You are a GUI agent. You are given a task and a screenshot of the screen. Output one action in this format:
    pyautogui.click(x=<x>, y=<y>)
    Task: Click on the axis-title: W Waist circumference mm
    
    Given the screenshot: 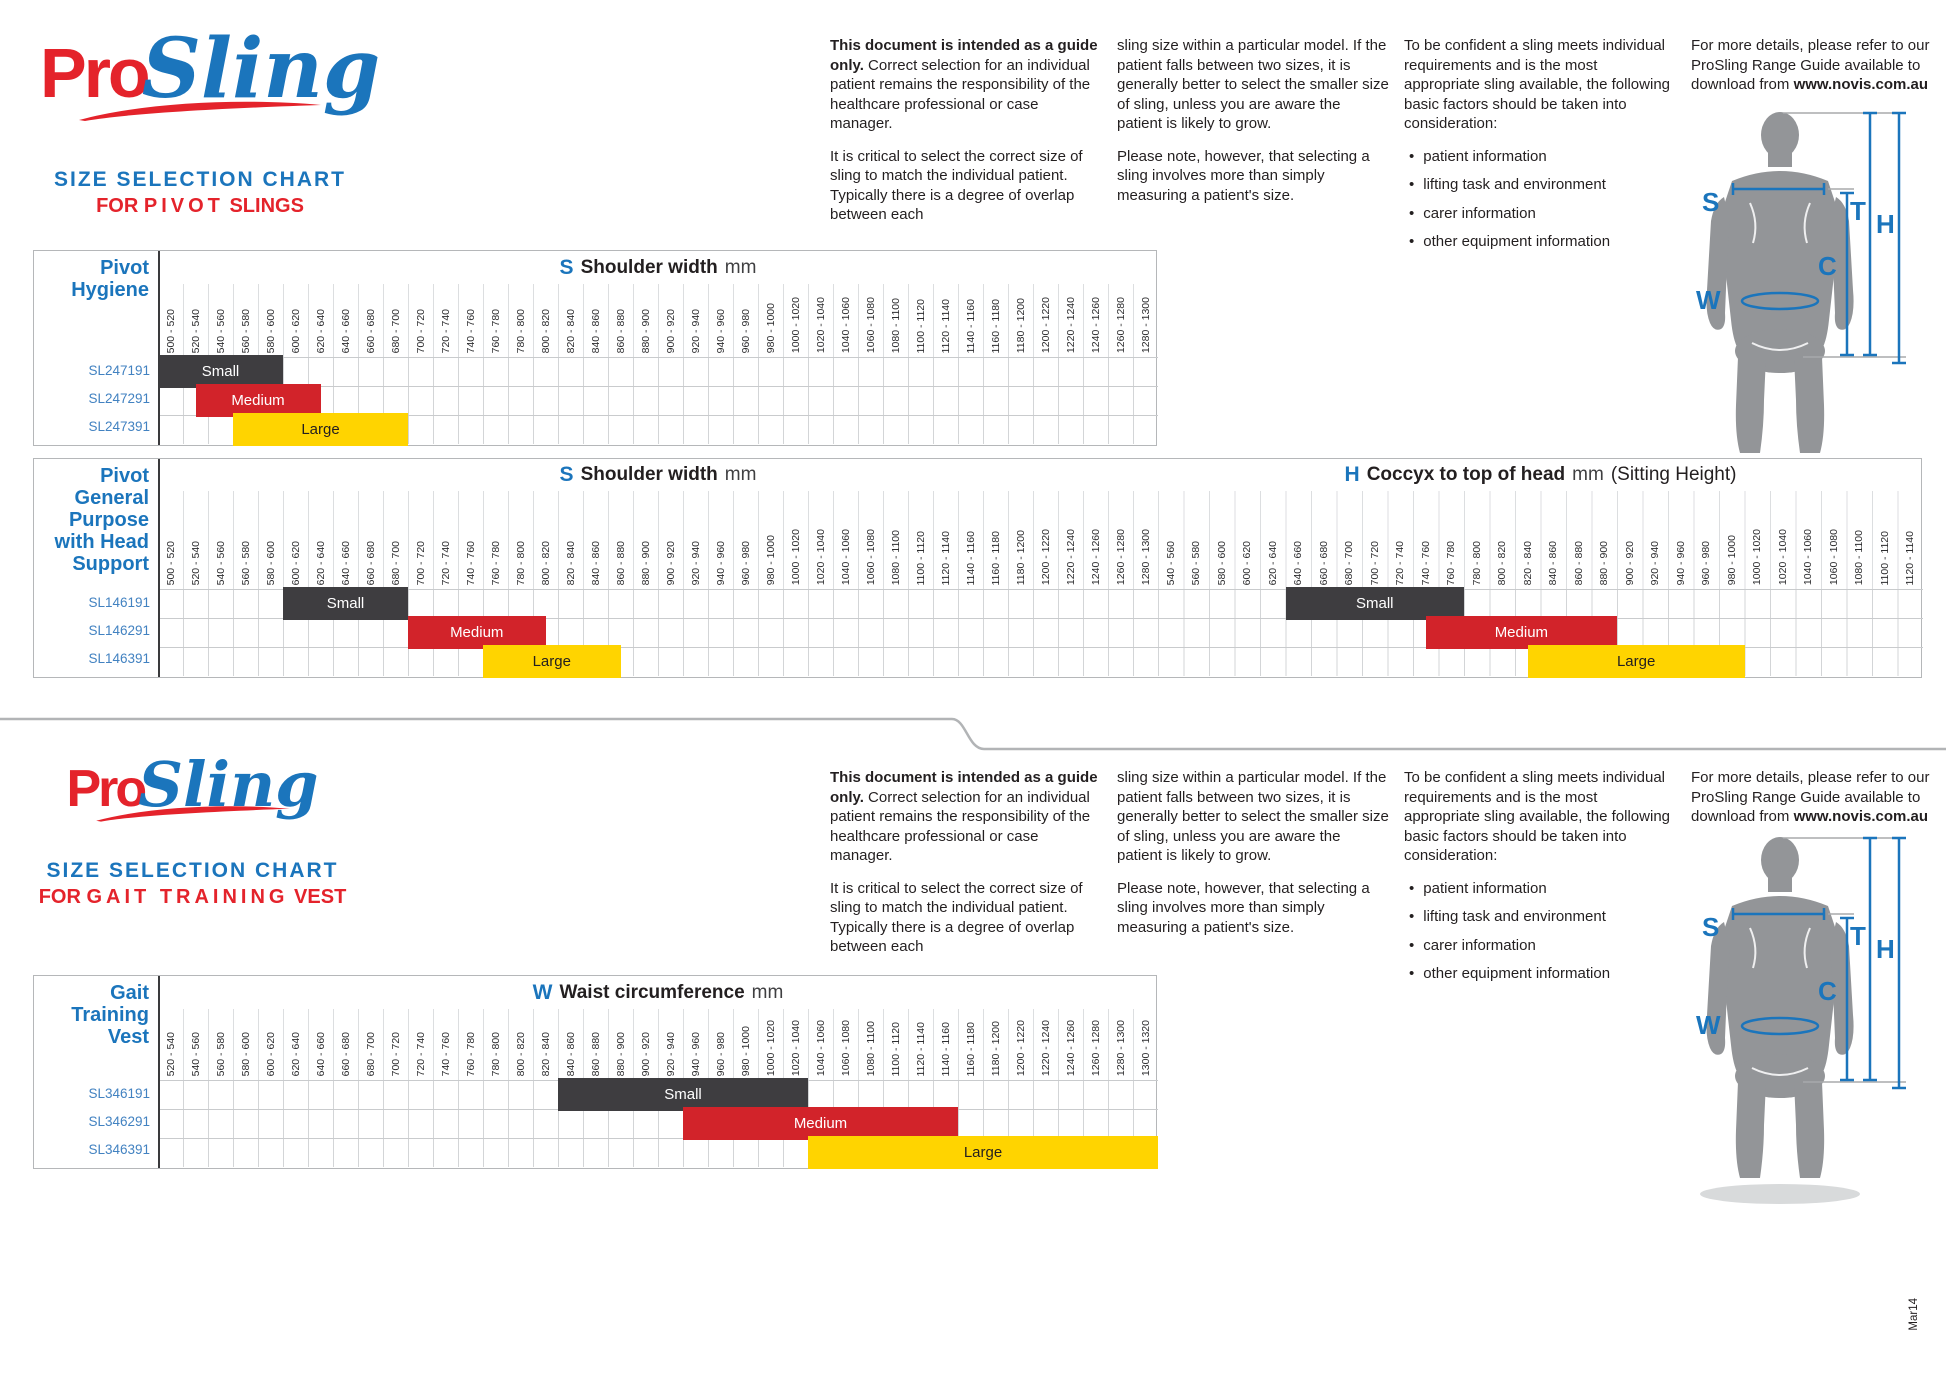 What is the action you would take?
    pyautogui.click(x=658, y=992)
    